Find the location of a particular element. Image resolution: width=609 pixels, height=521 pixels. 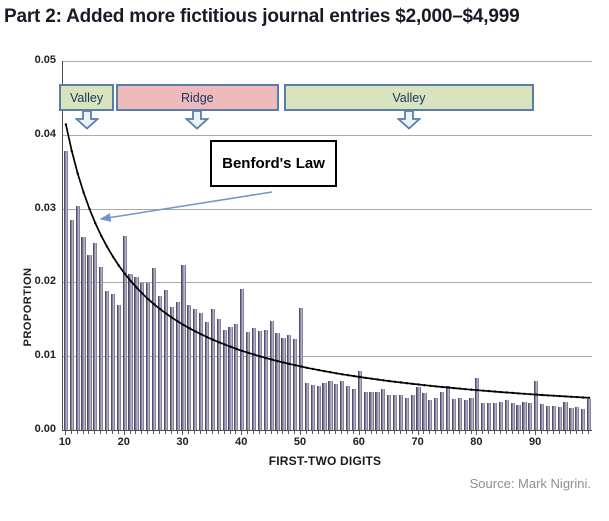

y-tick-label-0.03: 0.03 is located at coordinates (45, 207).